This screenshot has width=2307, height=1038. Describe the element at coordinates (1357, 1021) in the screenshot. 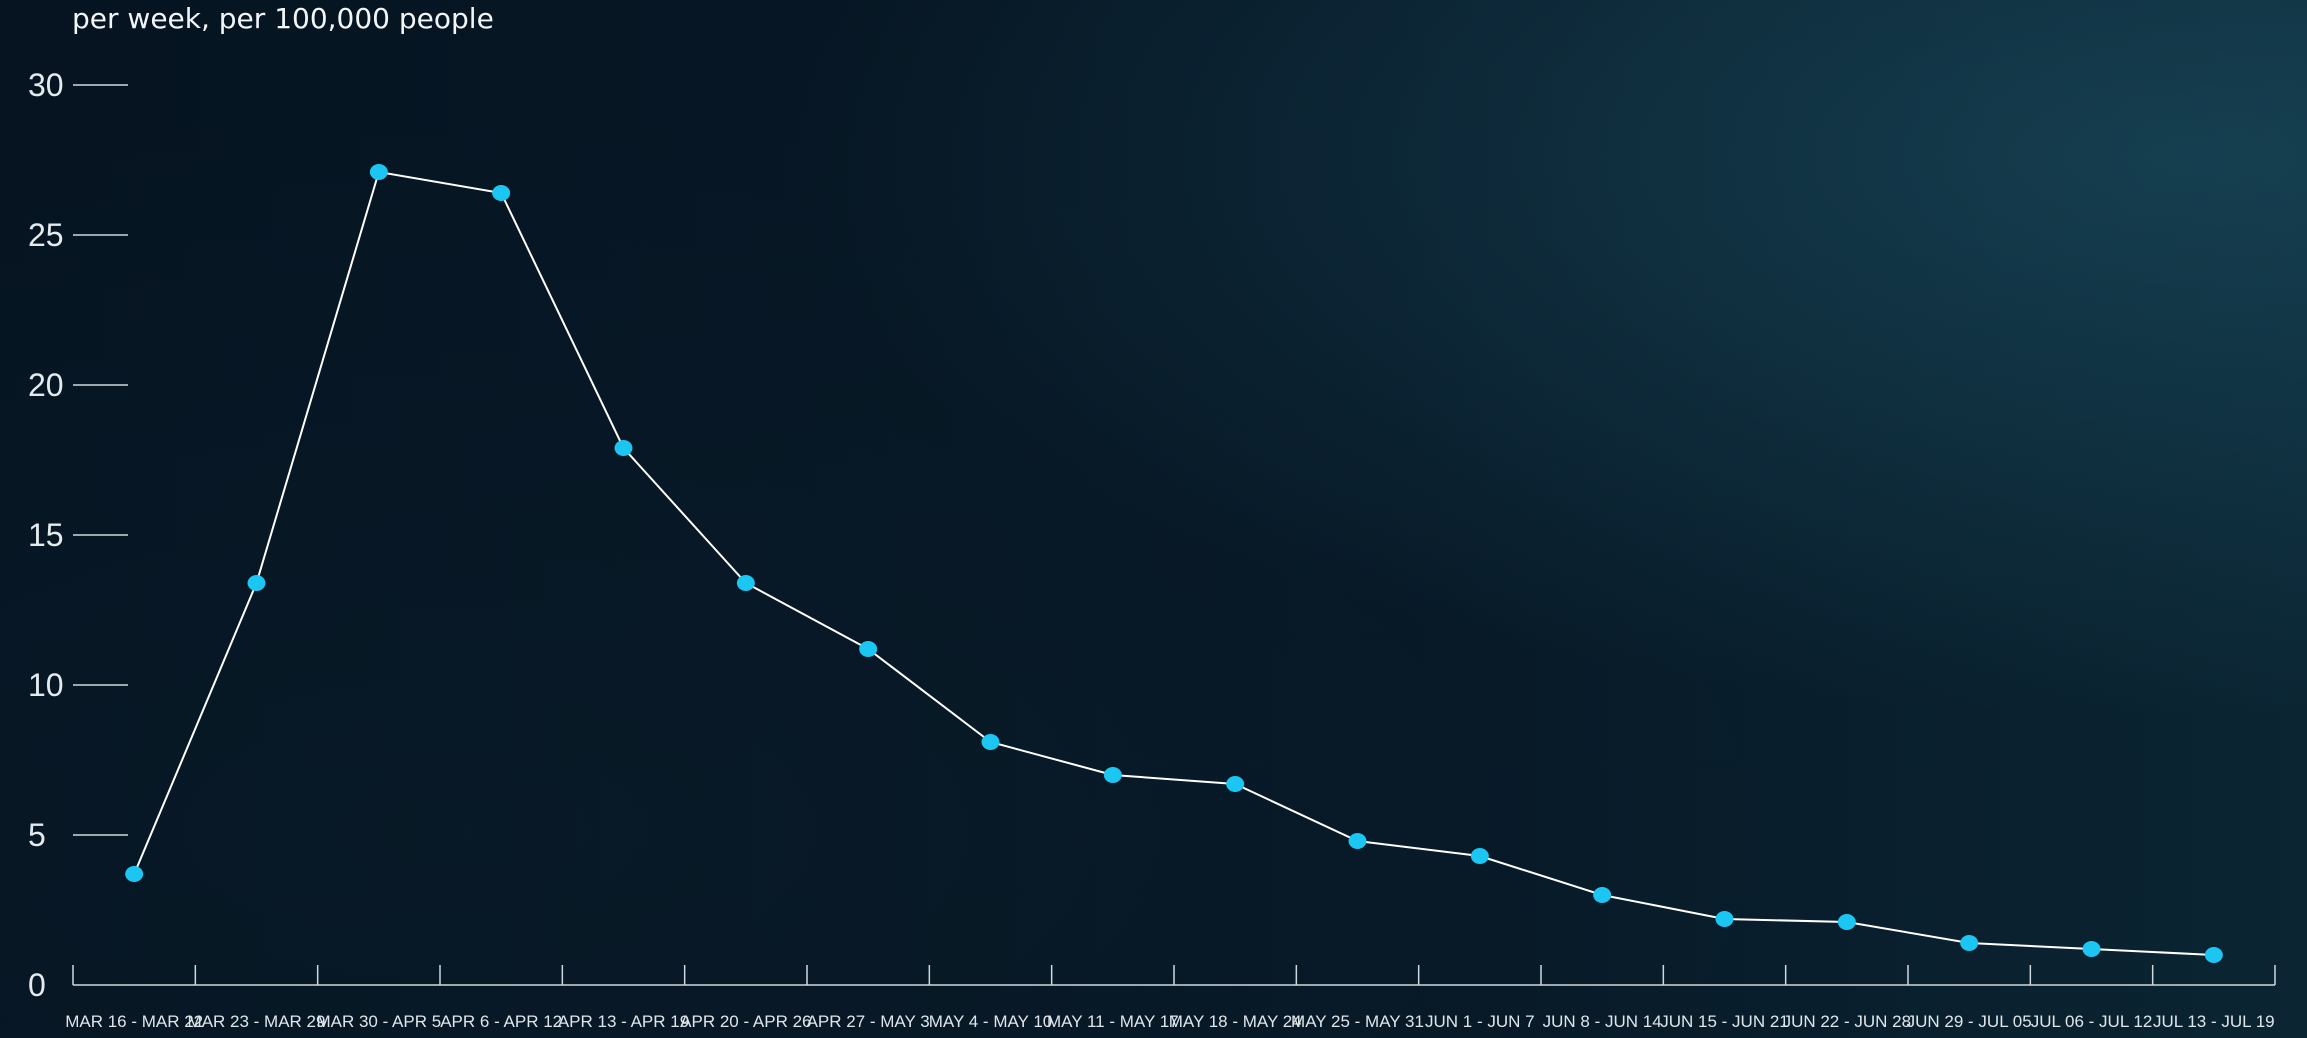

I see `x-tick-label: MAY 25 - MAY 31` at that location.